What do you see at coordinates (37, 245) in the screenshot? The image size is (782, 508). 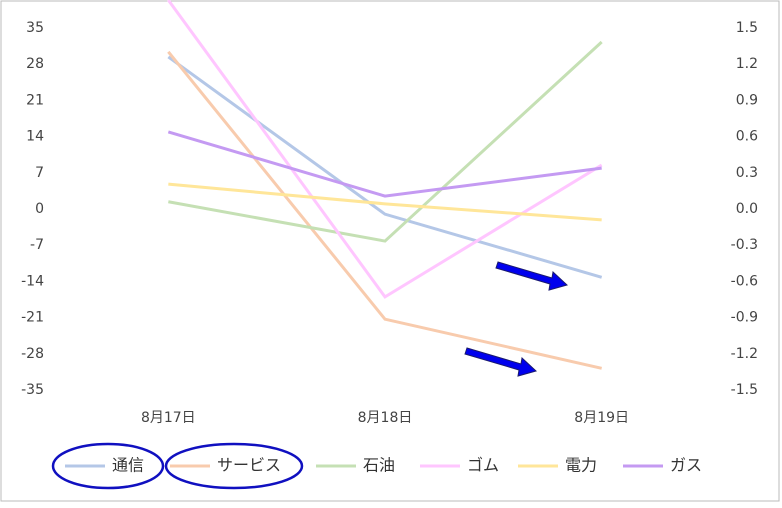 I see `y-tick-label: -7` at bounding box center [37, 245].